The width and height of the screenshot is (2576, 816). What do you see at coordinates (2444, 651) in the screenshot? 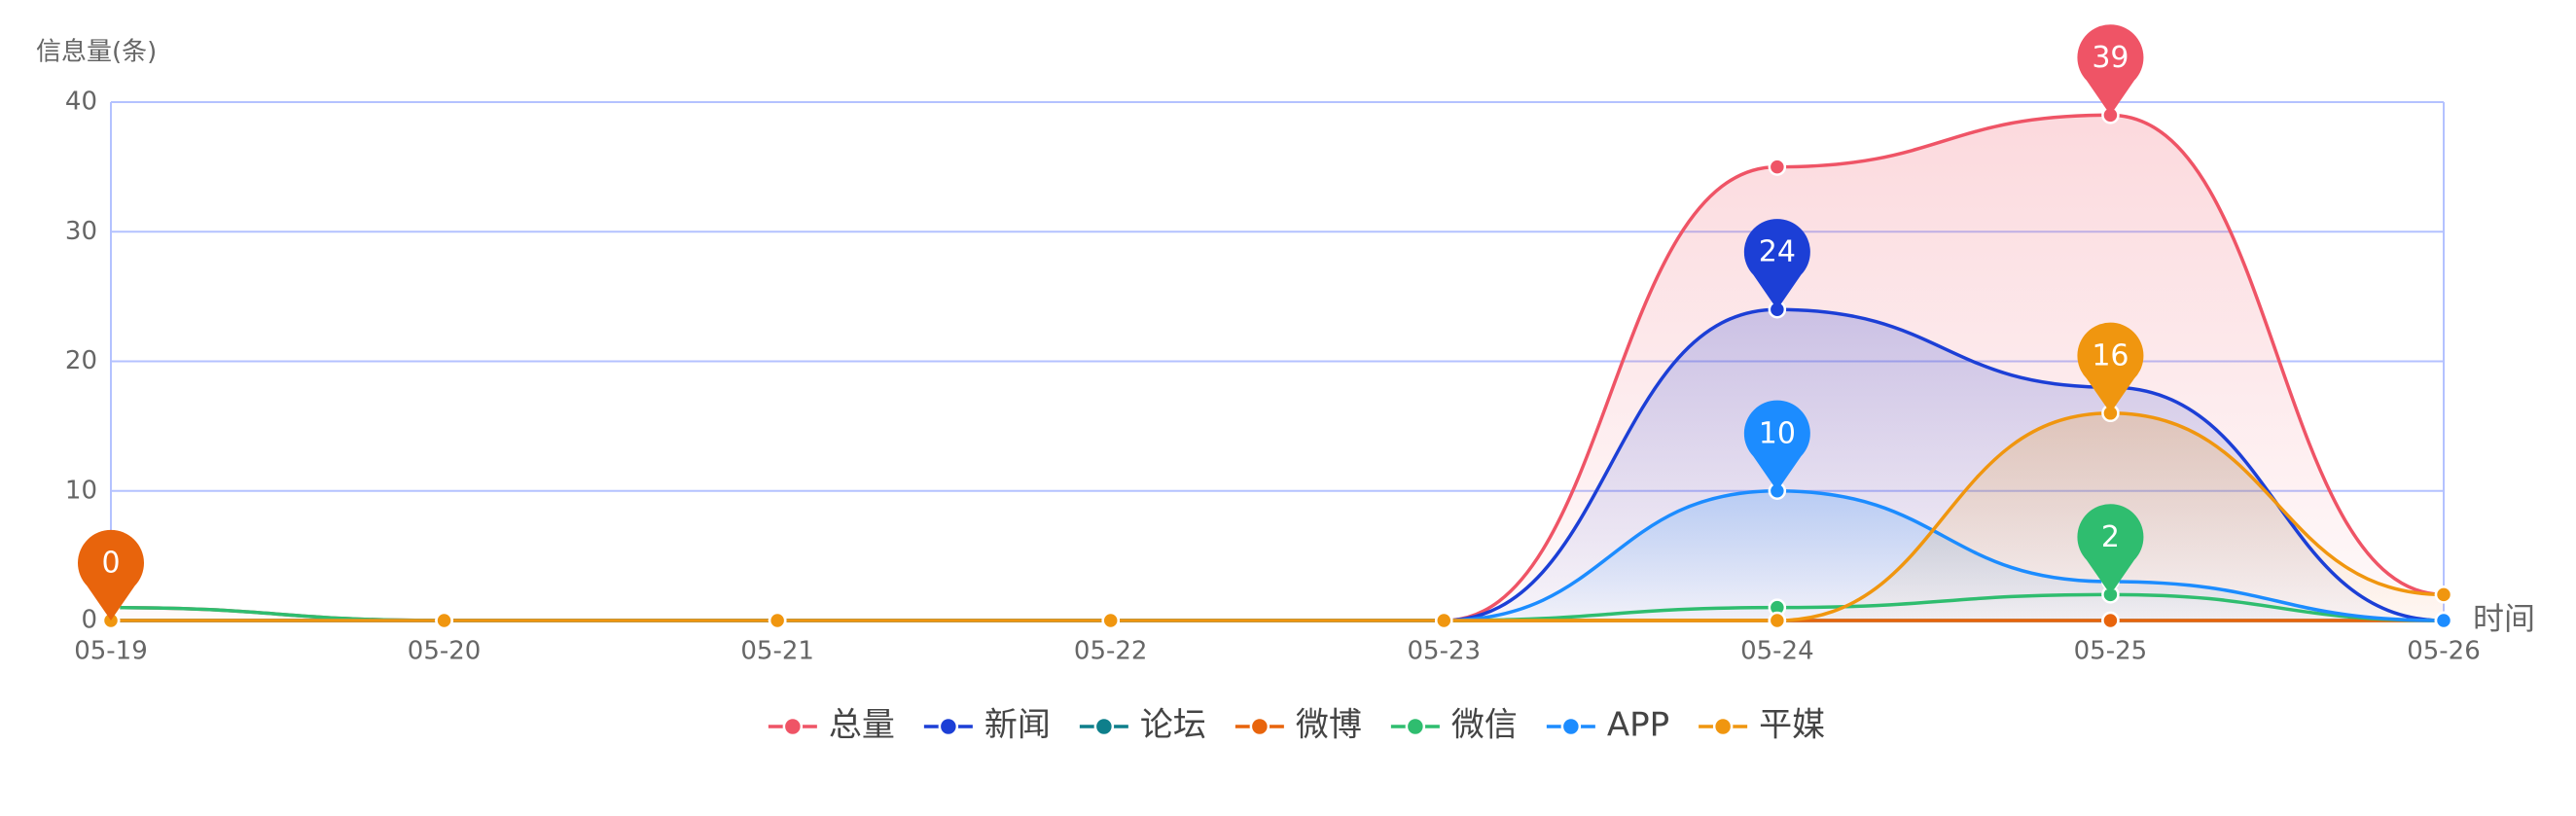
I see `x-tick-label: 05-26` at bounding box center [2444, 651].